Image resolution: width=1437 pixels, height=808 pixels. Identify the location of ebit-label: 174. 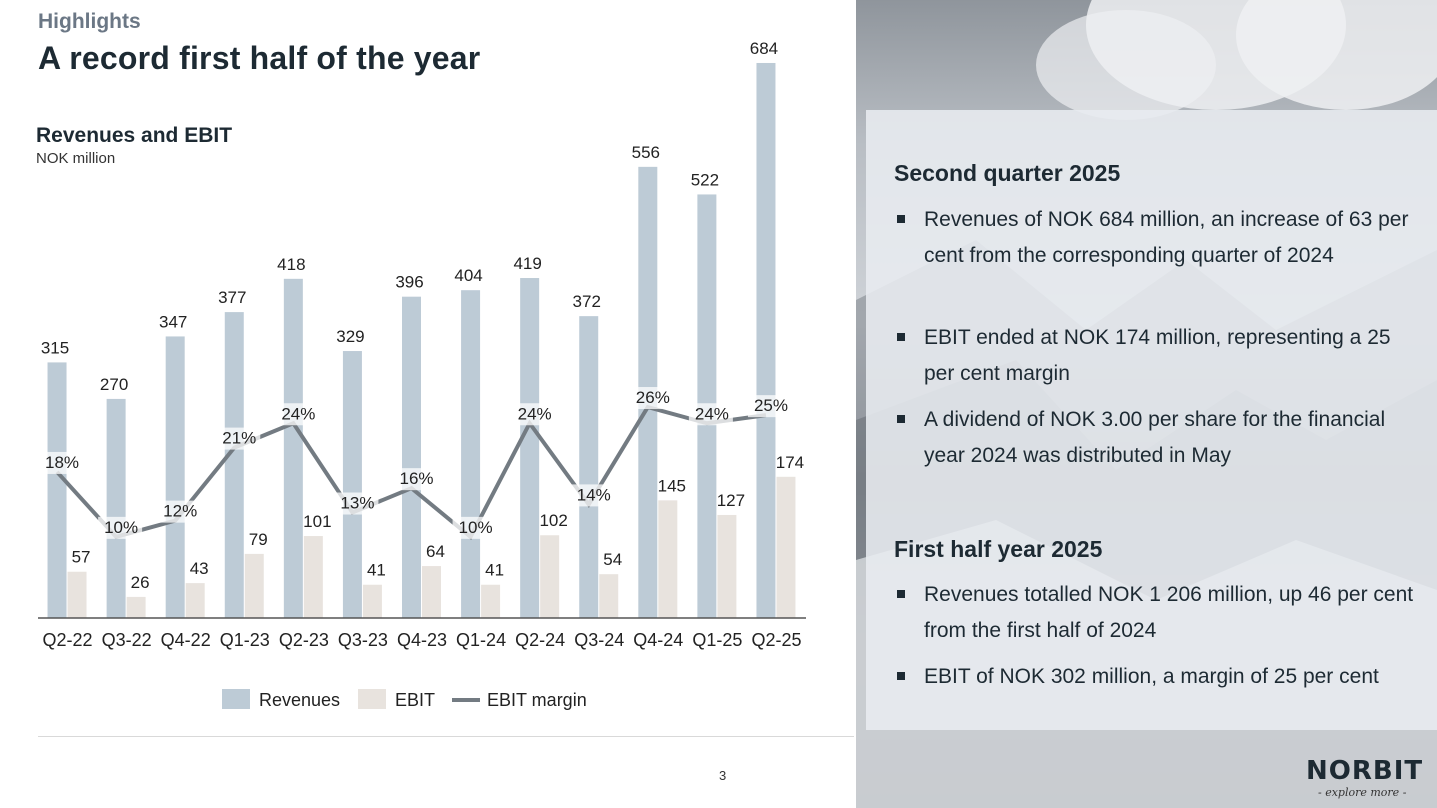
(790, 462).